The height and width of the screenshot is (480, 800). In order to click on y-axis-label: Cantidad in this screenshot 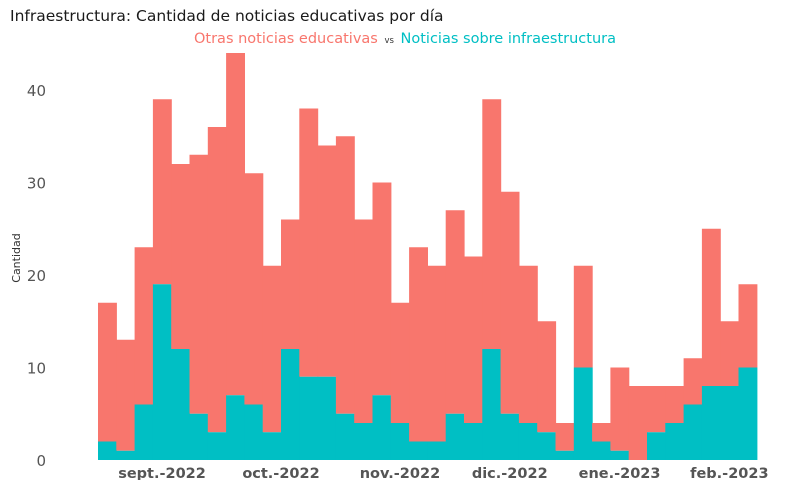, I will do `click(16, 257)`.